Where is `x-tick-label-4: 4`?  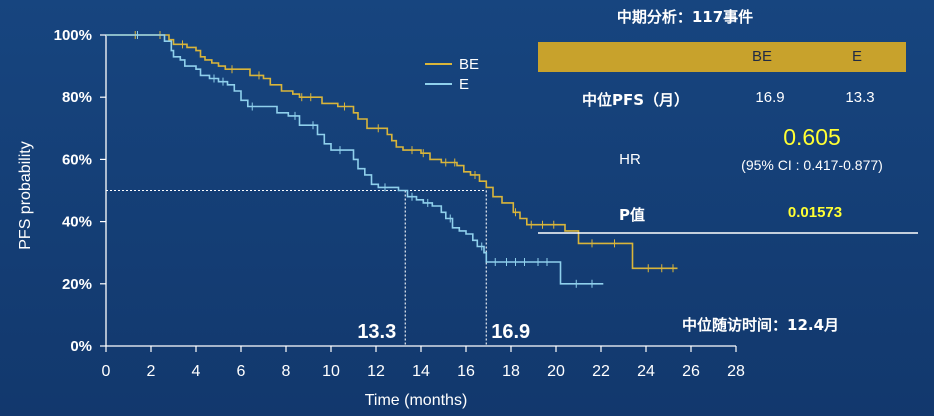 x-tick-label-4: 4 is located at coordinates (196, 371).